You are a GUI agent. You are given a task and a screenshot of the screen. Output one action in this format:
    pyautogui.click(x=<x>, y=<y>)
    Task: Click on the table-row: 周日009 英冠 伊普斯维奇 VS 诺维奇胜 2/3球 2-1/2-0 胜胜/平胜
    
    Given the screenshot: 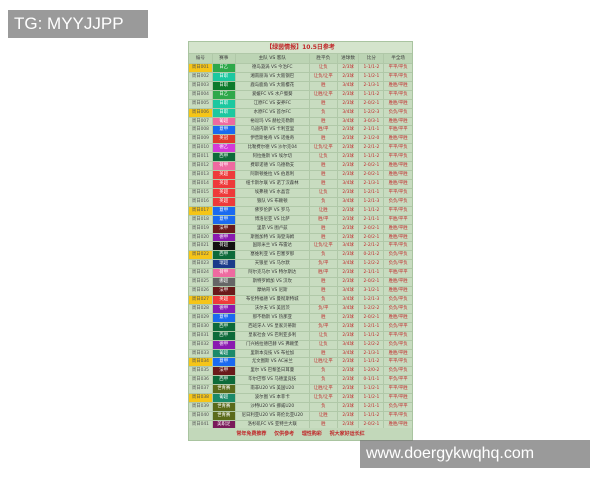 What is the action you would take?
    pyautogui.click(x=300, y=139)
    